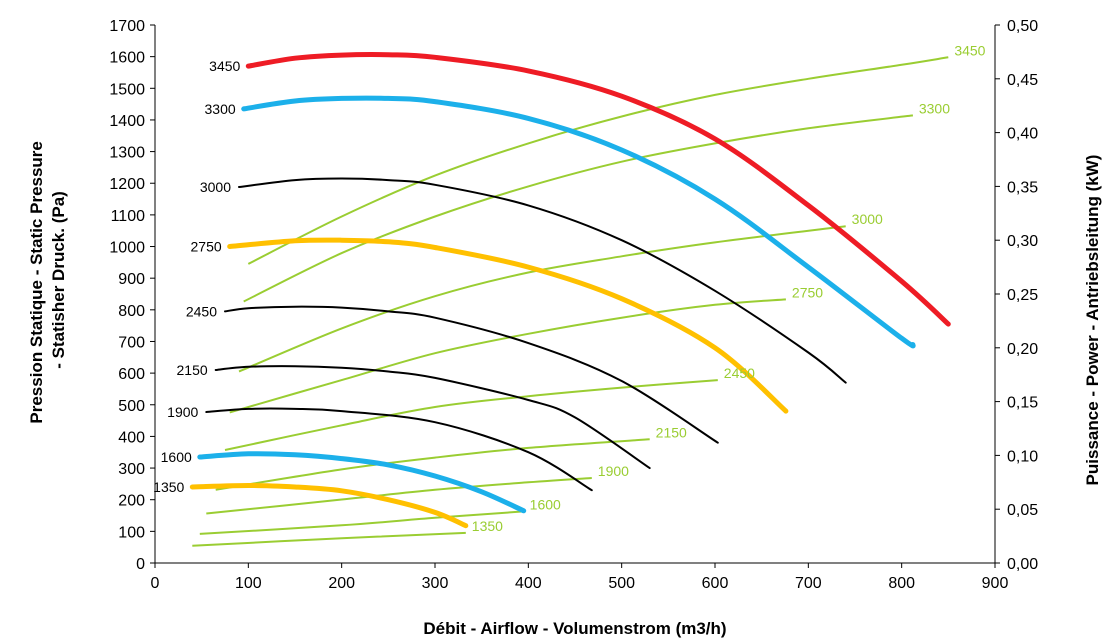 This screenshot has height=644, width=1110. I want to click on y-axis-title-line-1: Pression Statique - Static Pressure, so click(36, 282).